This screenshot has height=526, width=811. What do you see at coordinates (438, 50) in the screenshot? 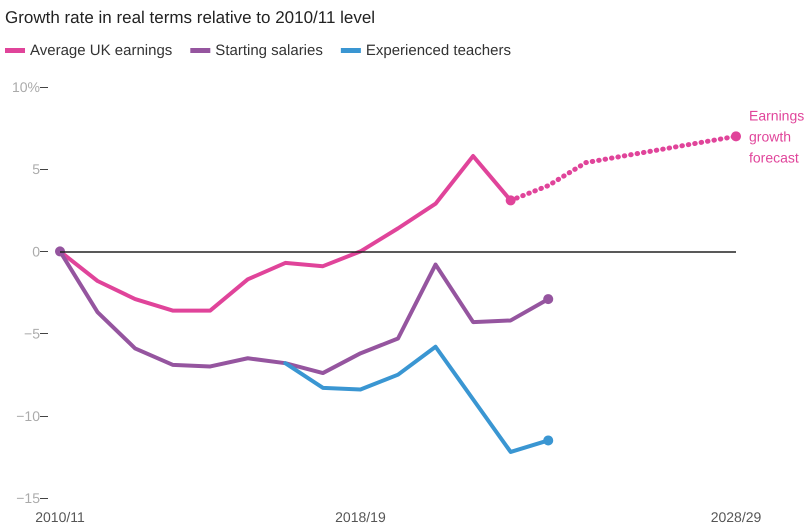
I see `legend-label: Experienced teachers` at bounding box center [438, 50].